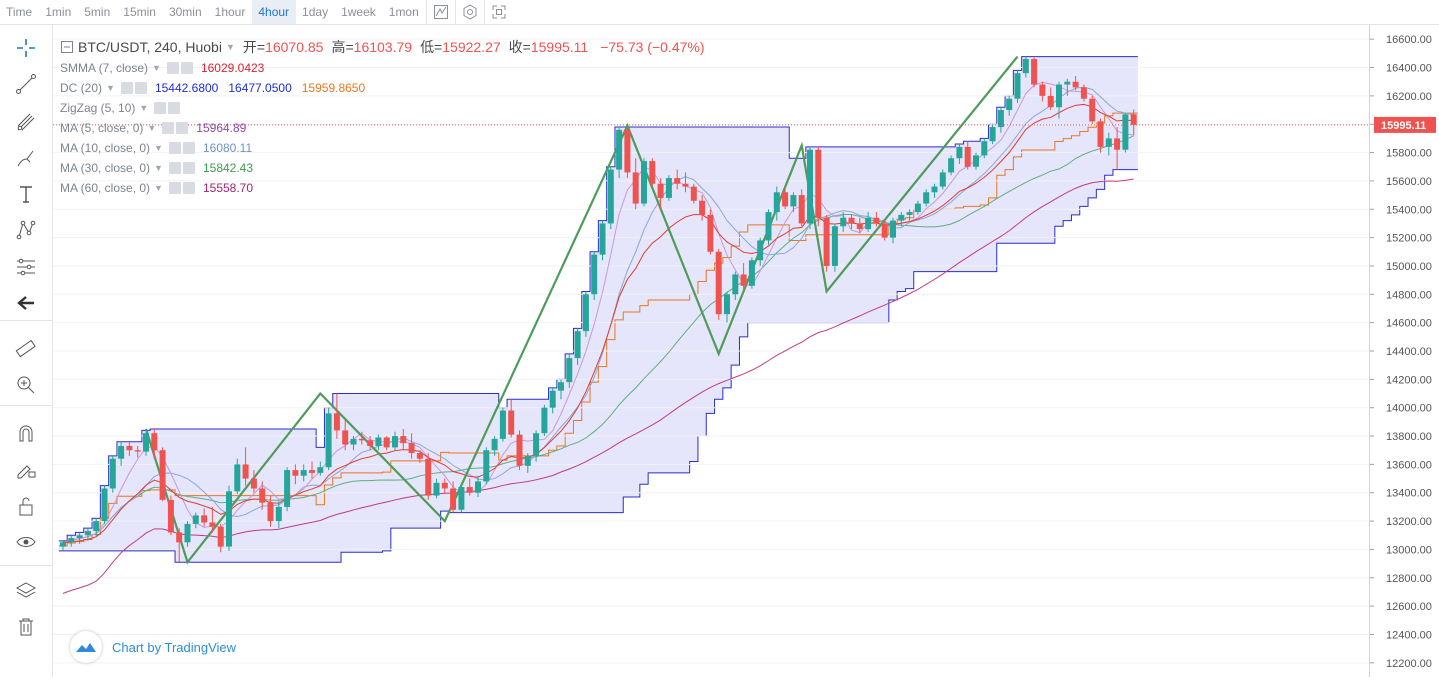 The width and height of the screenshot is (1439, 682). What do you see at coordinates (26, 349) in the screenshot?
I see `ruler-icon` at bounding box center [26, 349].